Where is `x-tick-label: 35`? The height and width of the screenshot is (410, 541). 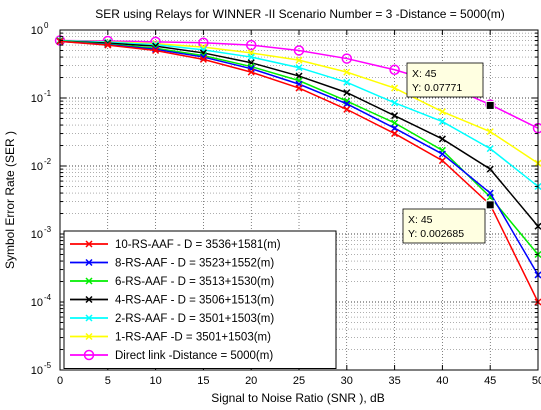 x-tick-label: 35 is located at coordinates (394, 381).